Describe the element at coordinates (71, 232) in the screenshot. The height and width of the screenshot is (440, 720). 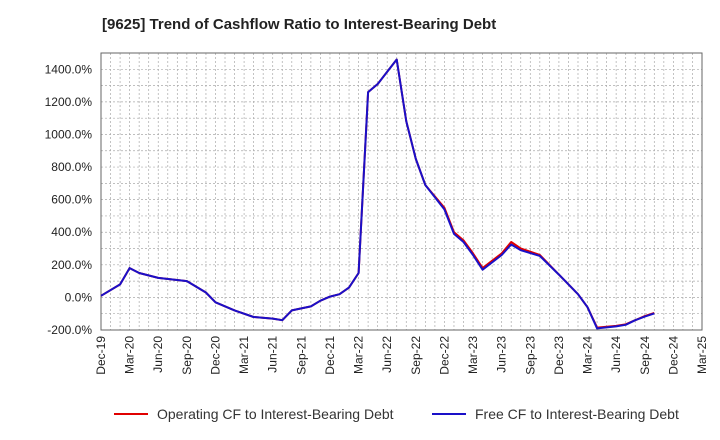
I see `y-tick-label: 400.0%` at that location.